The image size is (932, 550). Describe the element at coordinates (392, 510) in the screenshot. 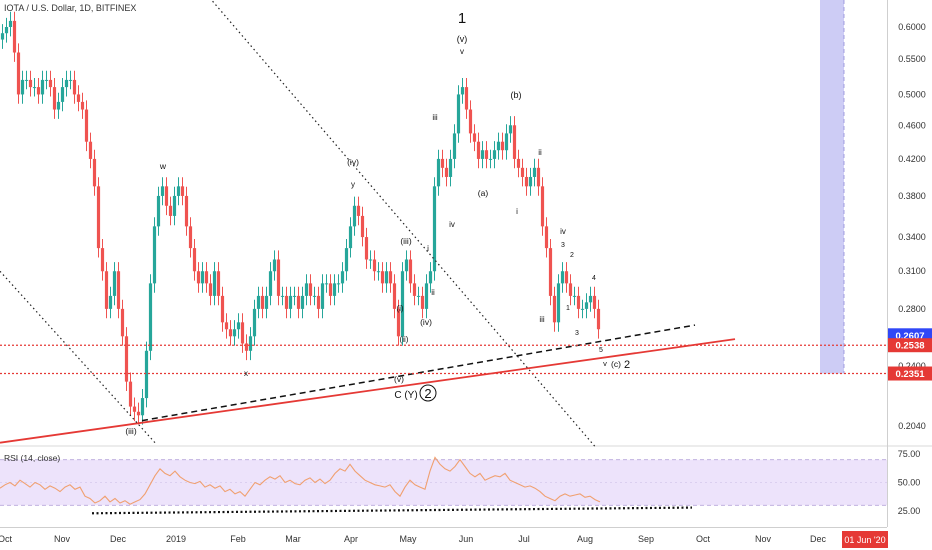

I see `rsi-trendline` at that location.